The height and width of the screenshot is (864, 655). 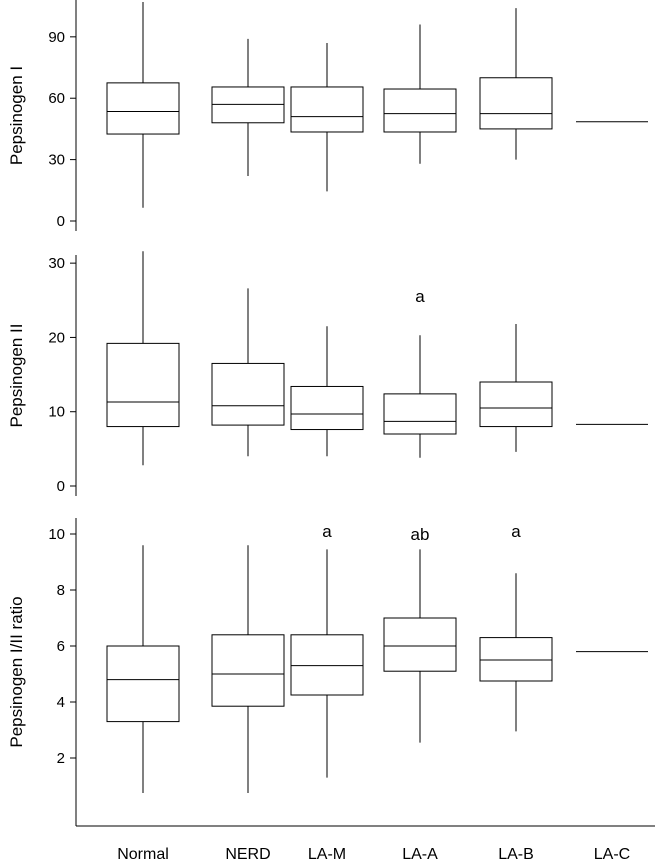 What do you see at coordinates (56, 98) in the screenshot?
I see `y-tick-label: 60` at bounding box center [56, 98].